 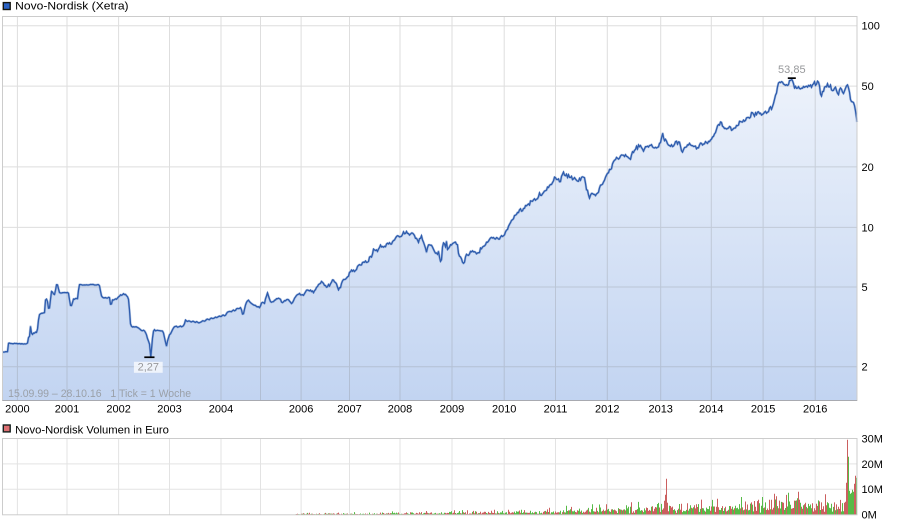 I want to click on svg-text: 53,85, so click(x=792, y=70).